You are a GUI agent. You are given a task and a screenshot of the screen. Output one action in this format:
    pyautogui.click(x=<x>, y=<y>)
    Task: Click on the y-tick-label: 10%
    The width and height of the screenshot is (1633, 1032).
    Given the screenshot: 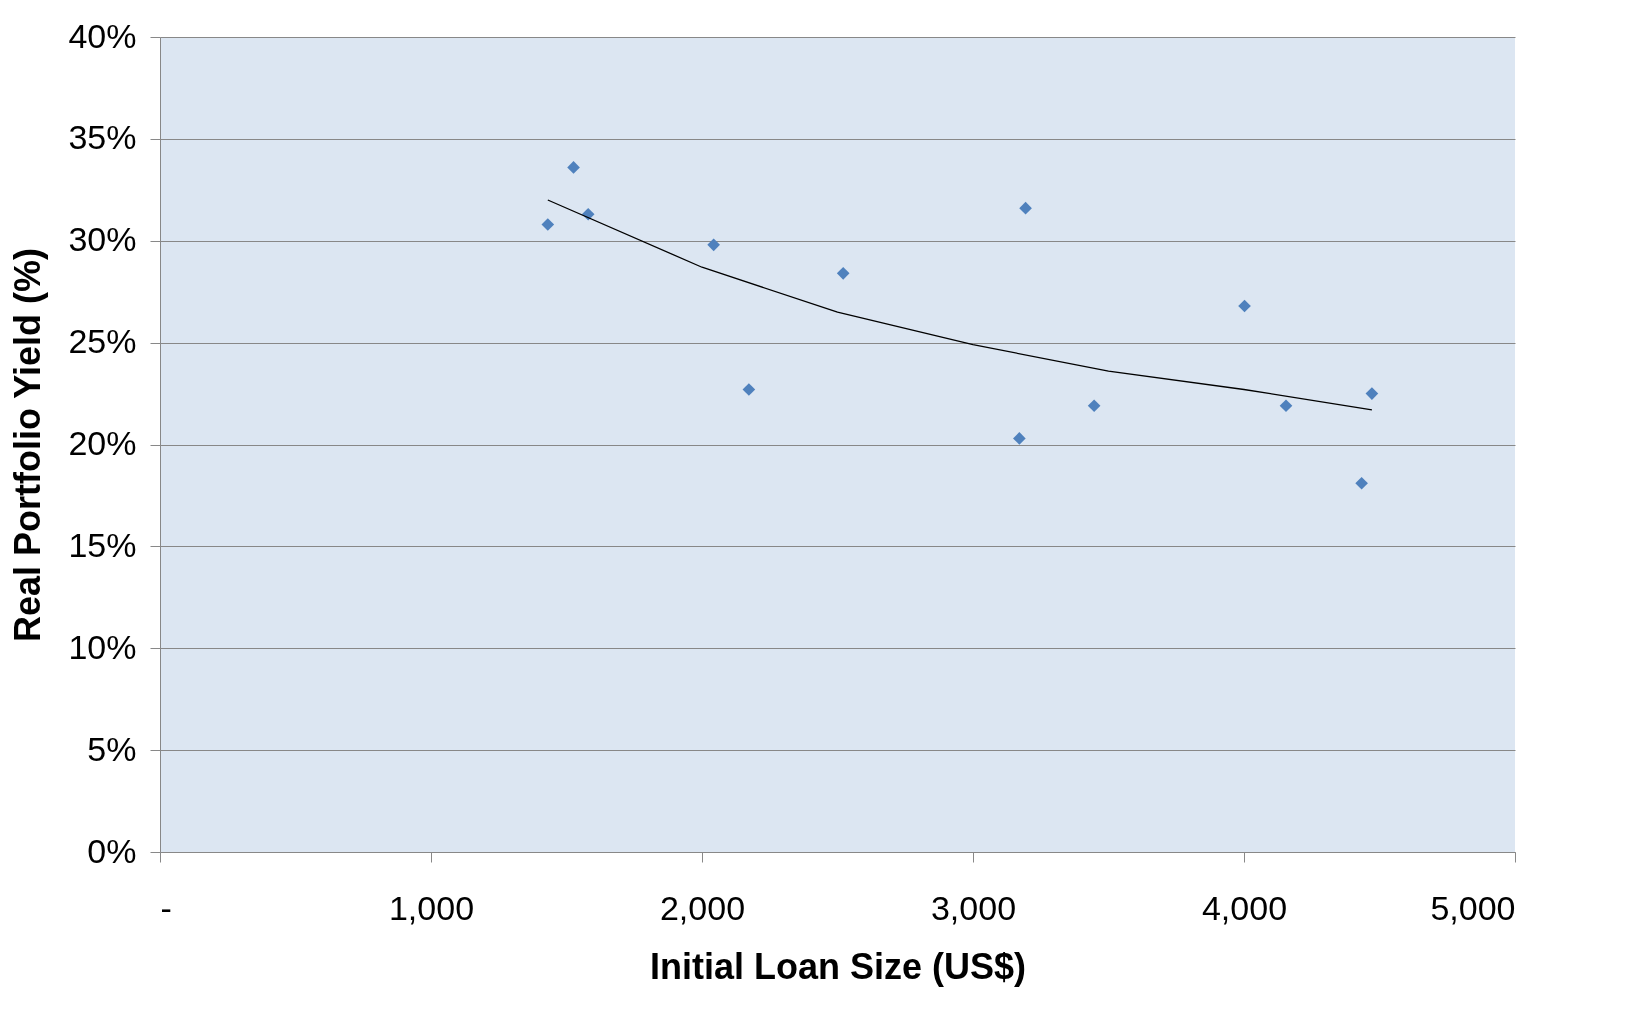 What is the action you would take?
    pyautogui.click(x=102, y=646)
    